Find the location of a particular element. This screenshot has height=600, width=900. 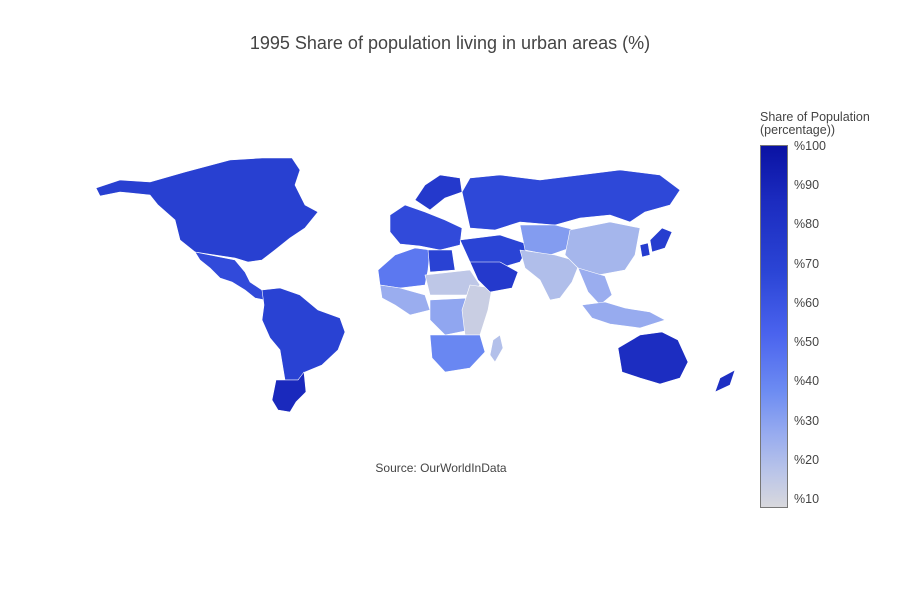

region-south-america is located at coordinates (303, 334).